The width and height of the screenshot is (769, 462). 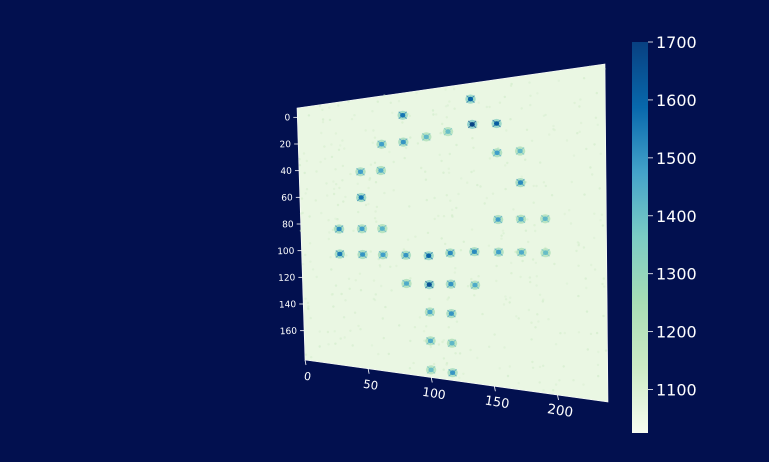 What do you see at coordinates (286, 252) in the screenshot?
I see `y-tick-label: 100` at bounding box center [286, 252].